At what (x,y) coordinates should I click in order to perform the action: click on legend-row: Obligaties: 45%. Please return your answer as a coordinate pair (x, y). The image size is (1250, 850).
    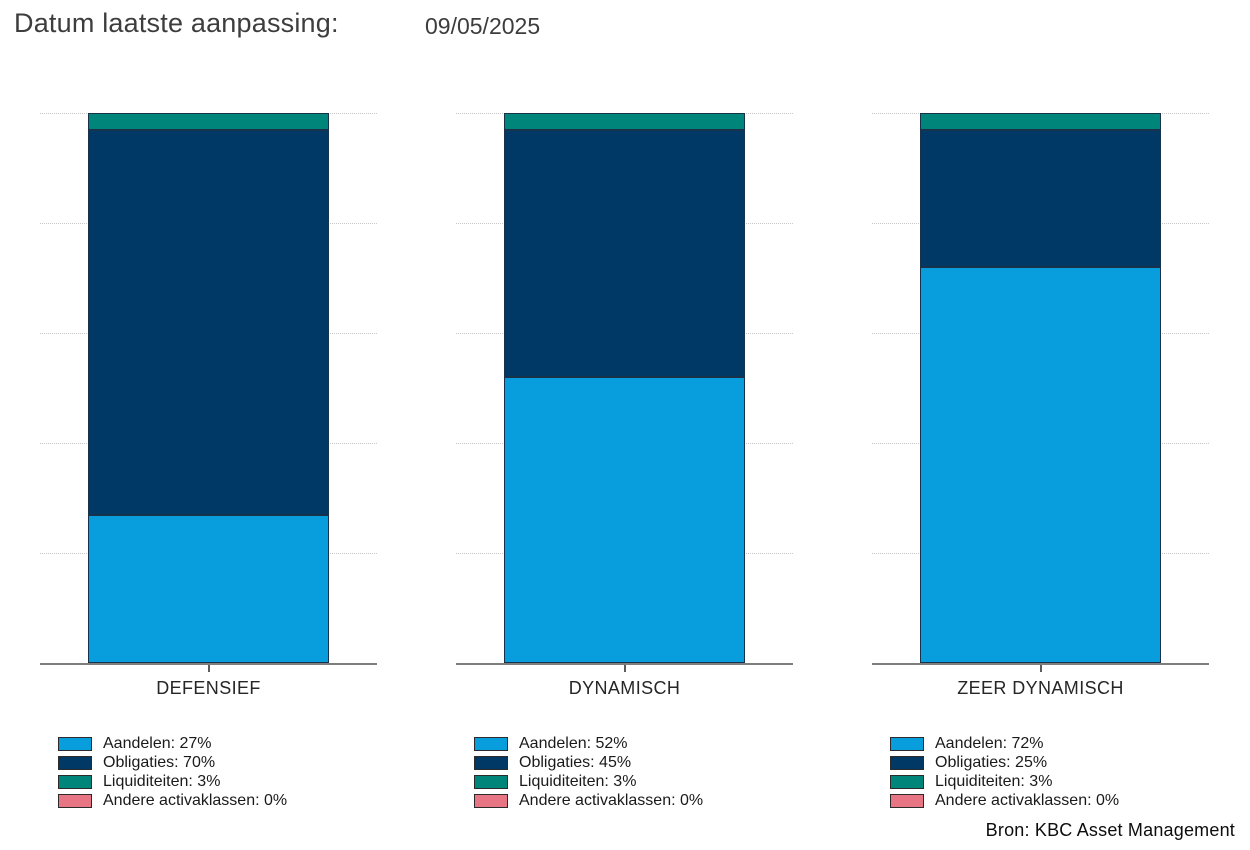
    Looking at the image, I should click on (588, 762).